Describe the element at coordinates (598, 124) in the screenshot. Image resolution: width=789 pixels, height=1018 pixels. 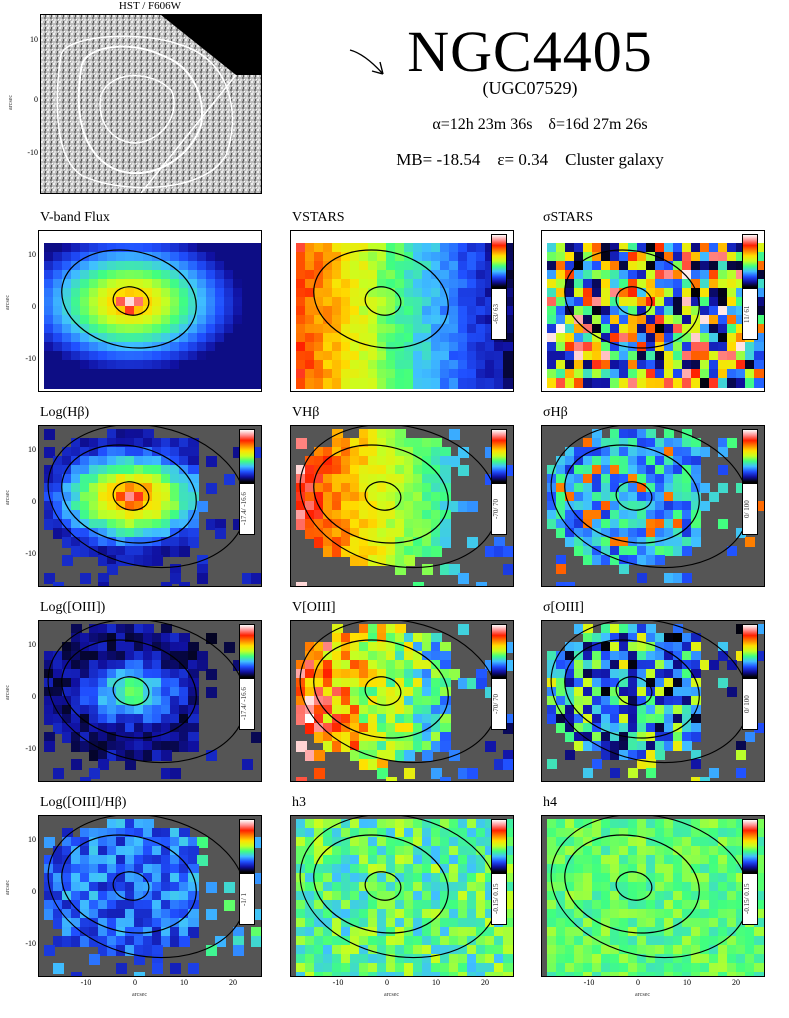
I see `declination: δ=16d 27m 26s` at that location.